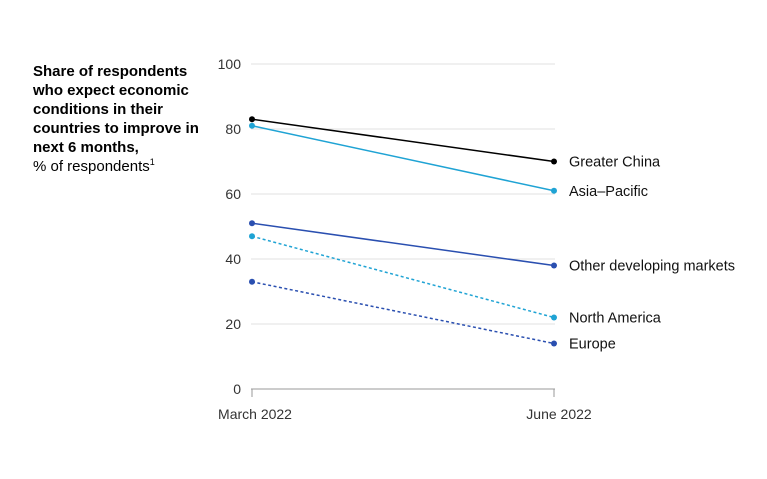 This screenshot has height=479, width=767. I want to click on y-tick-label: 100, so click(230, 64).